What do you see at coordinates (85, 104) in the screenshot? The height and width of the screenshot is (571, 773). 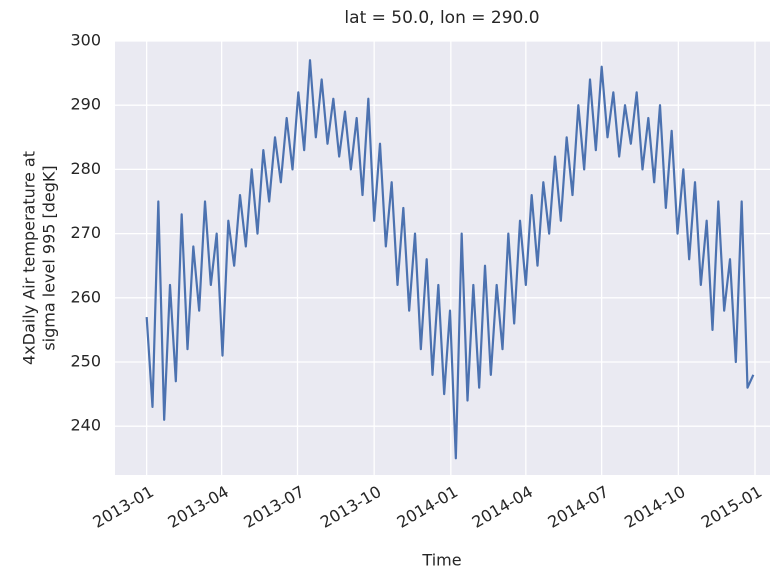 I see `y-tick-label: 290` at bounding box center [85, 104].